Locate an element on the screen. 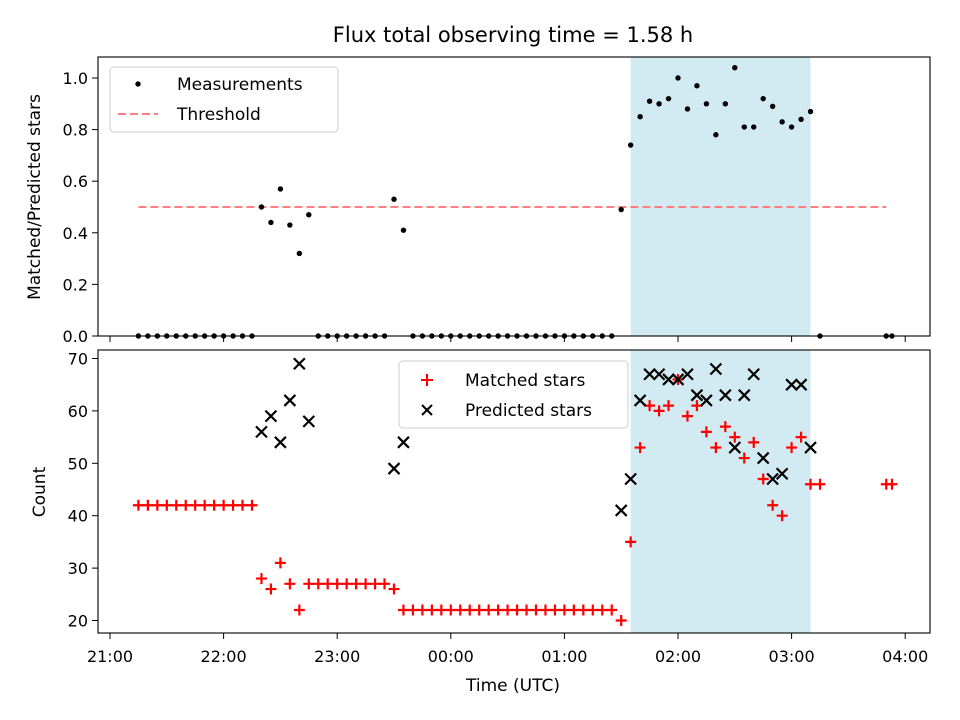 The height and width of the screenshot is (720, 960). bottom-x-tick-label: 04:00 is located at coordinates (905, 656).